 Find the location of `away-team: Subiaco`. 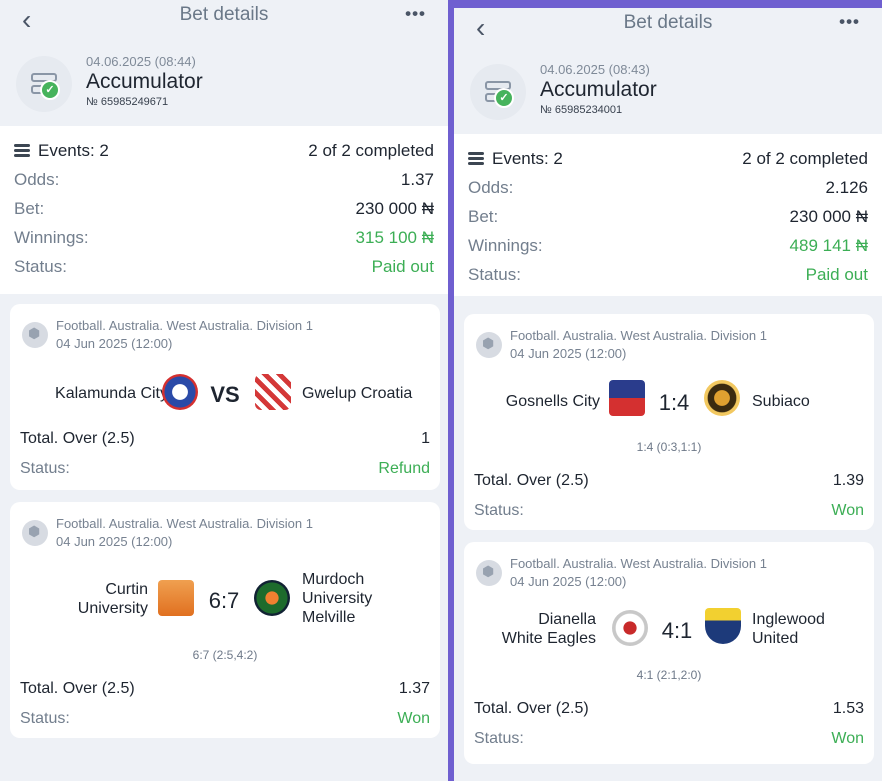

away-team: Subiaco is located at coordinates (781, 401).